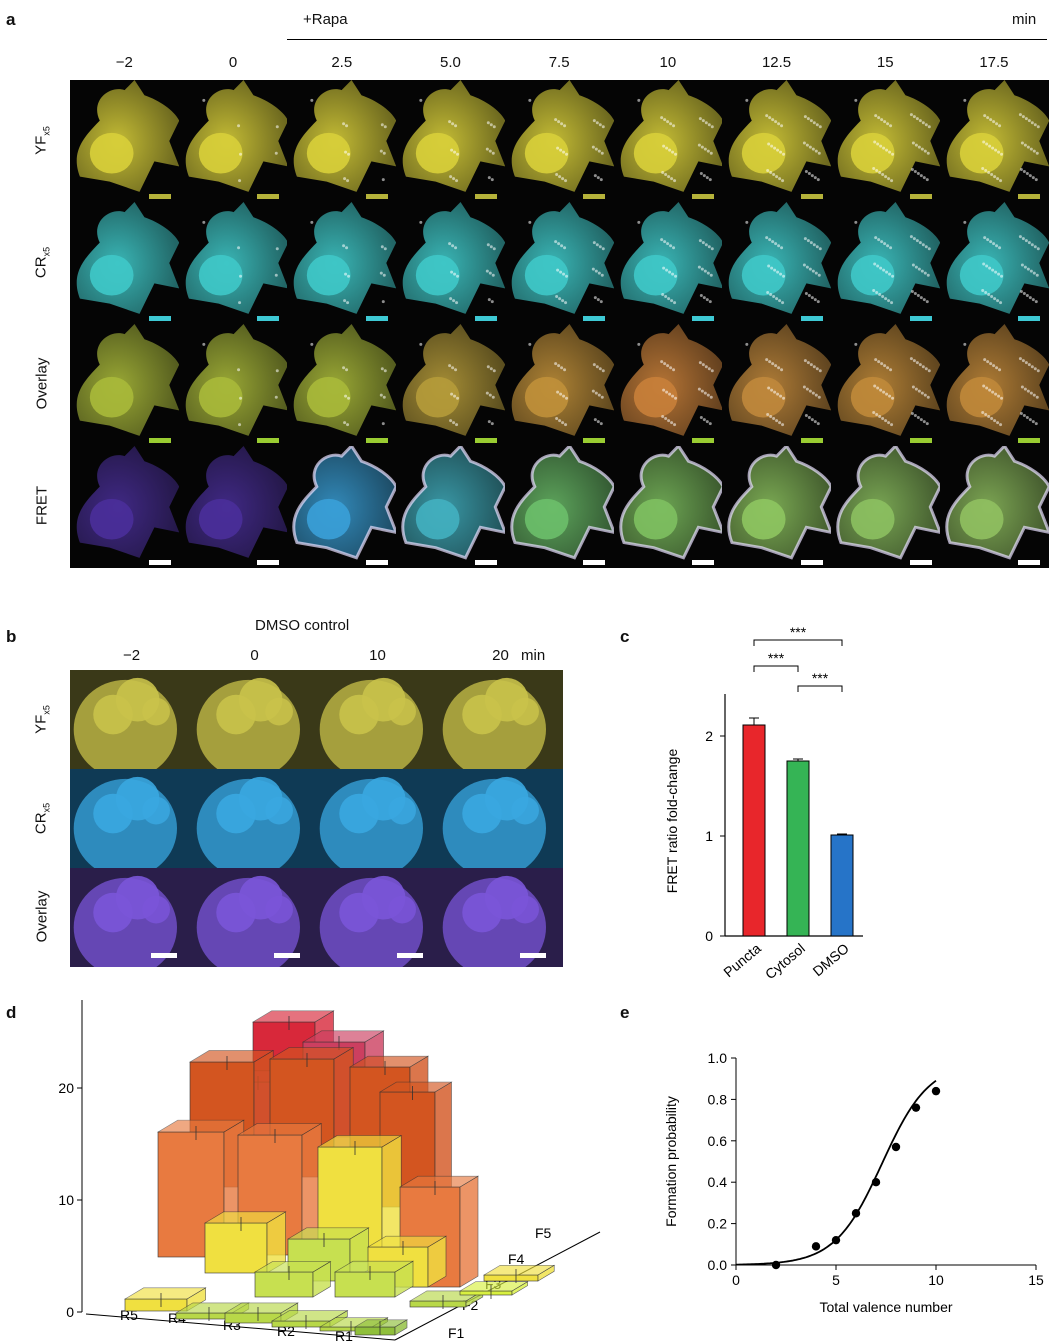  Describe the element at coordinates (11, 1012) in the screenshot. I see `panel-d-label: d` at that location.